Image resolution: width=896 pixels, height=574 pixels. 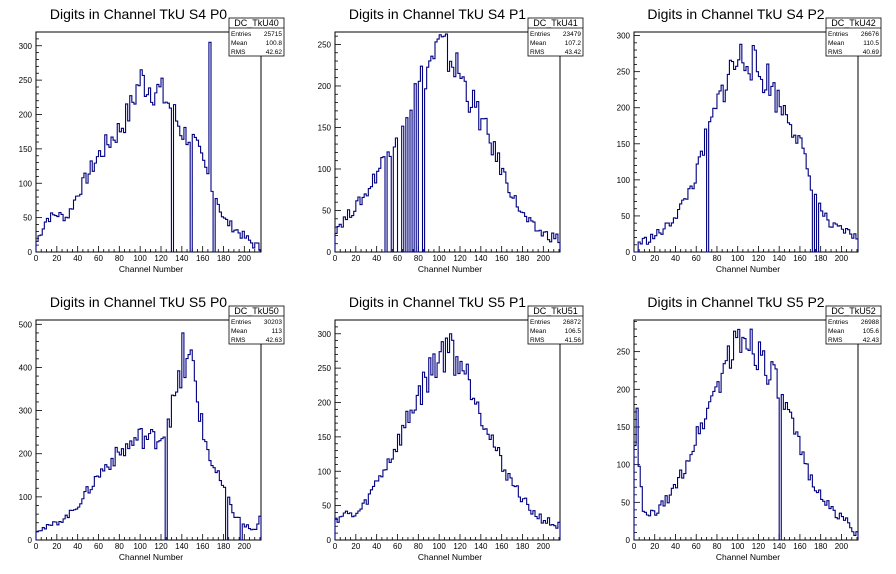 What do you see at coordinates (256, 23) in the screenshot?
I see `stats-name: DC_TkU40` at bounding box center [256, 23].